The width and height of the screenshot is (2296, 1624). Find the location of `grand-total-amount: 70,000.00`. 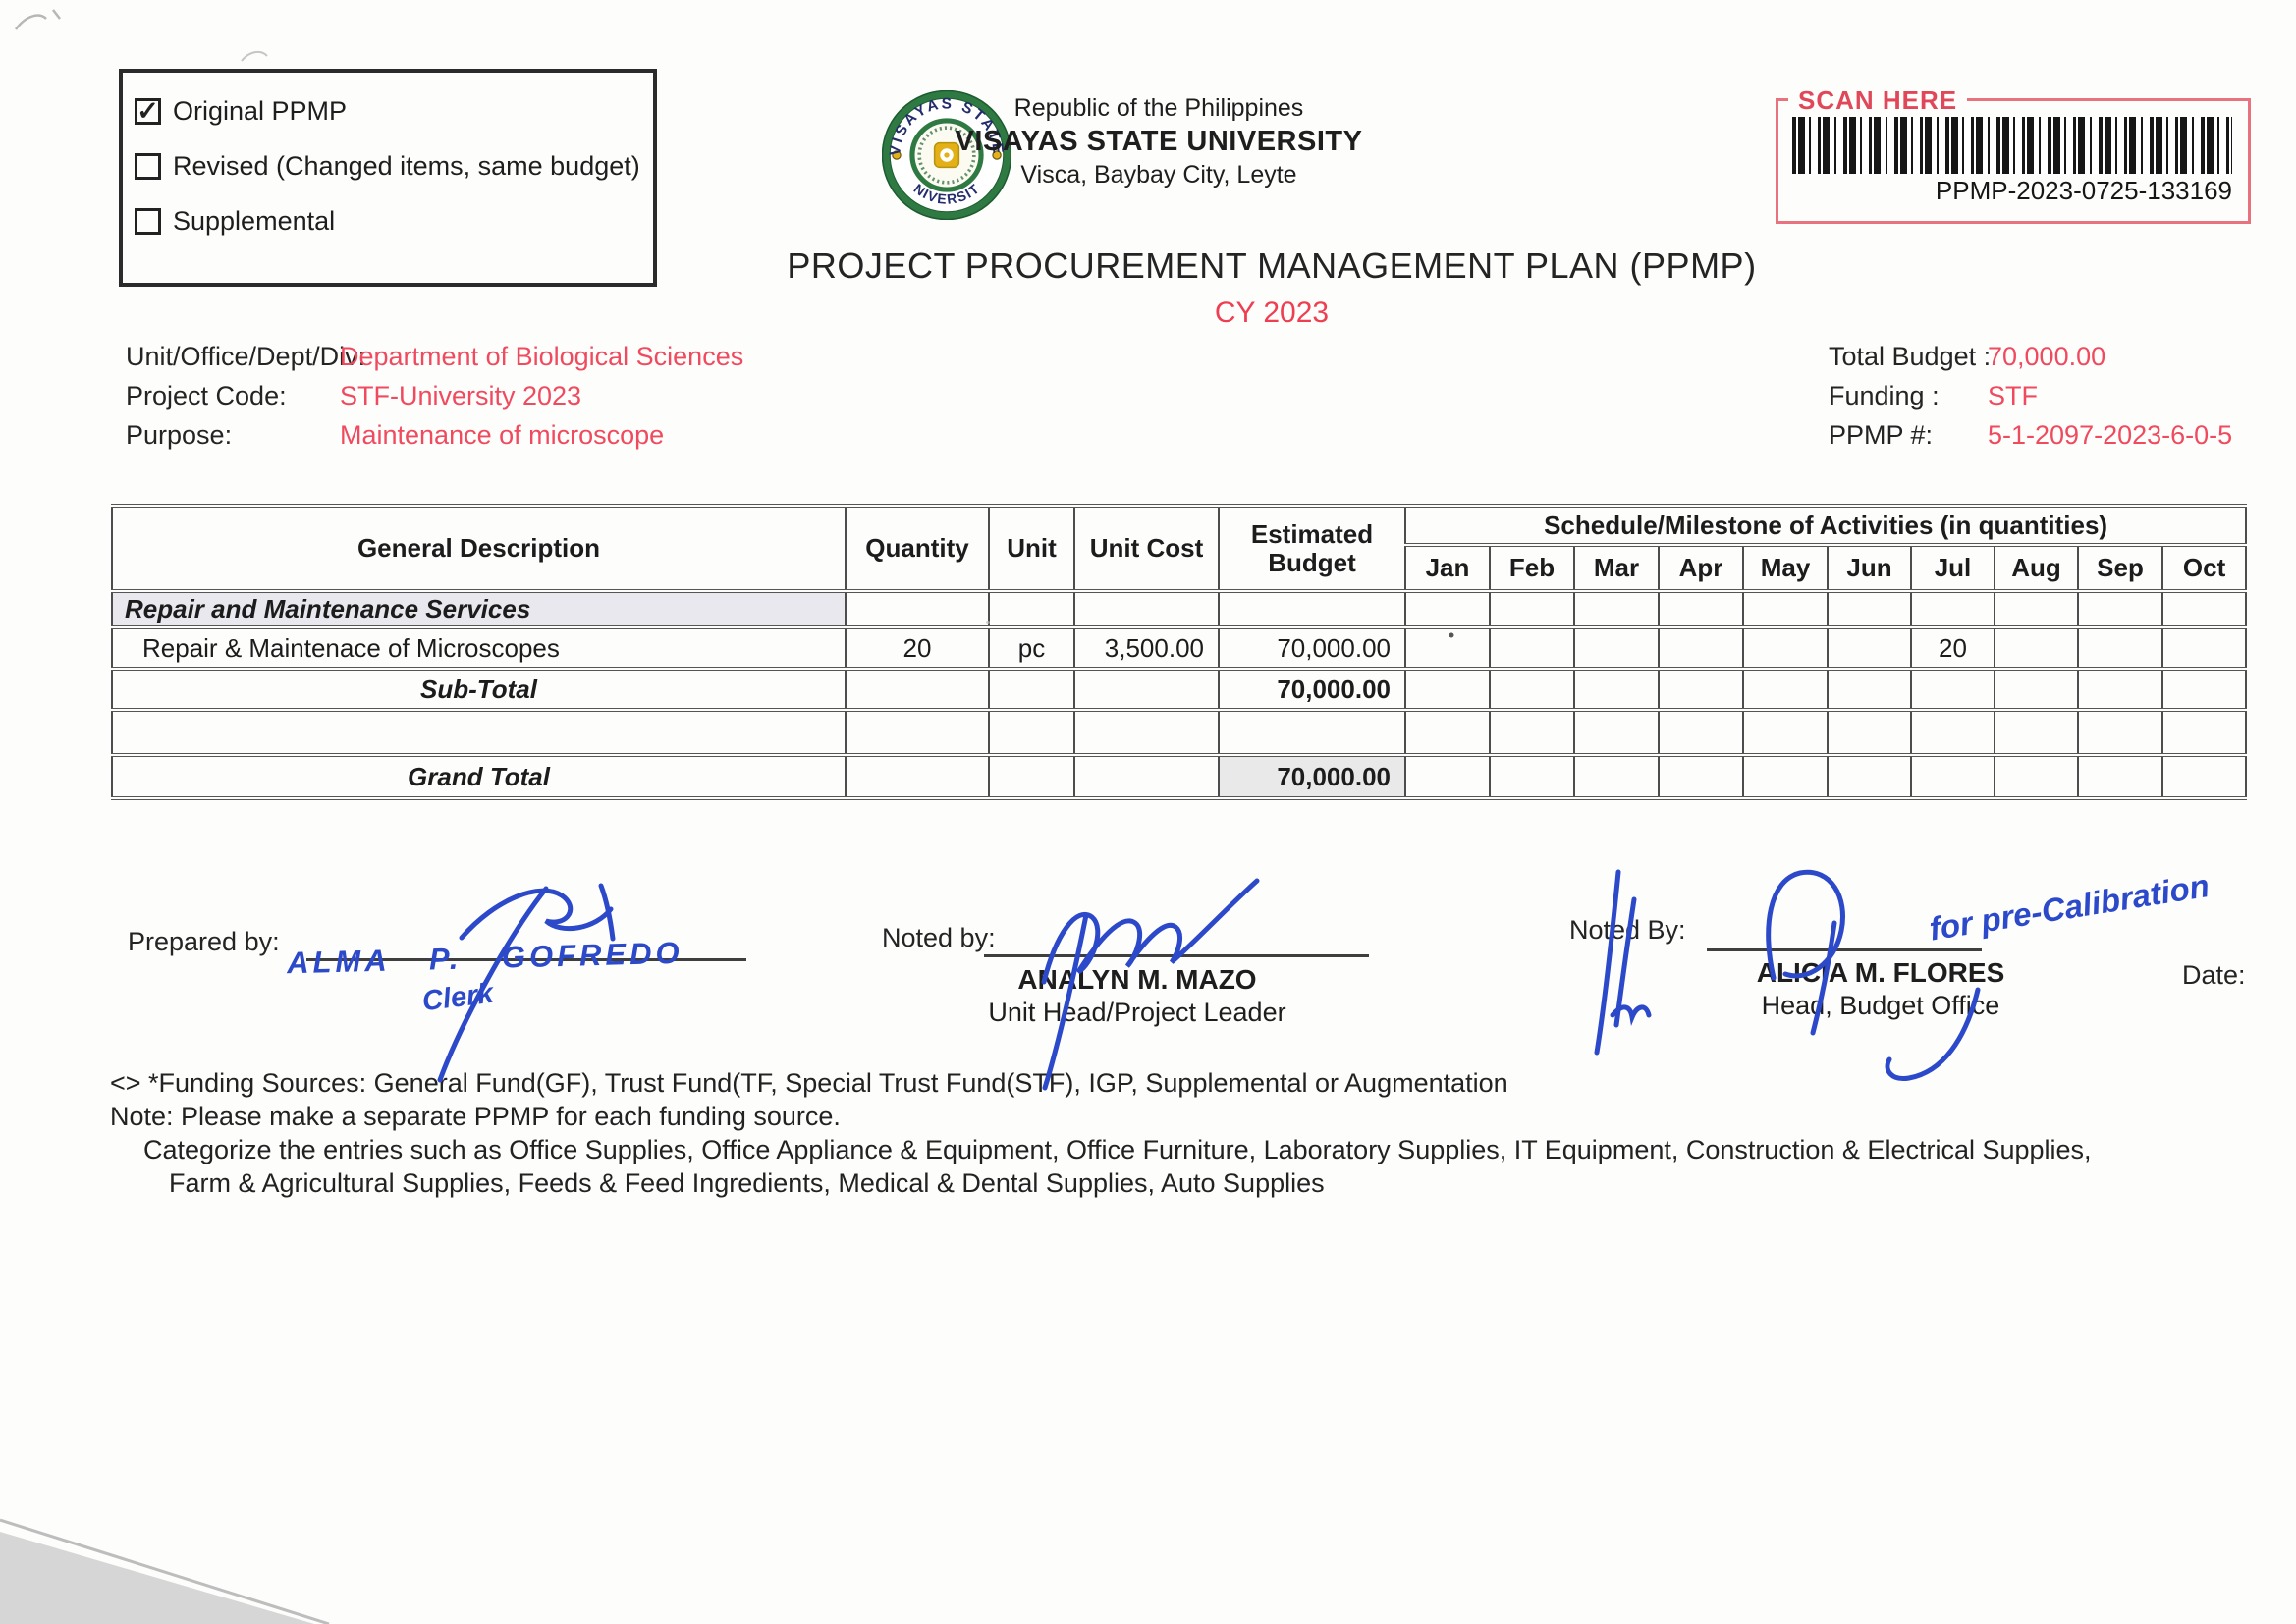

grand-total-amount: 70,000.00 is located at coordinates (1312, 776).